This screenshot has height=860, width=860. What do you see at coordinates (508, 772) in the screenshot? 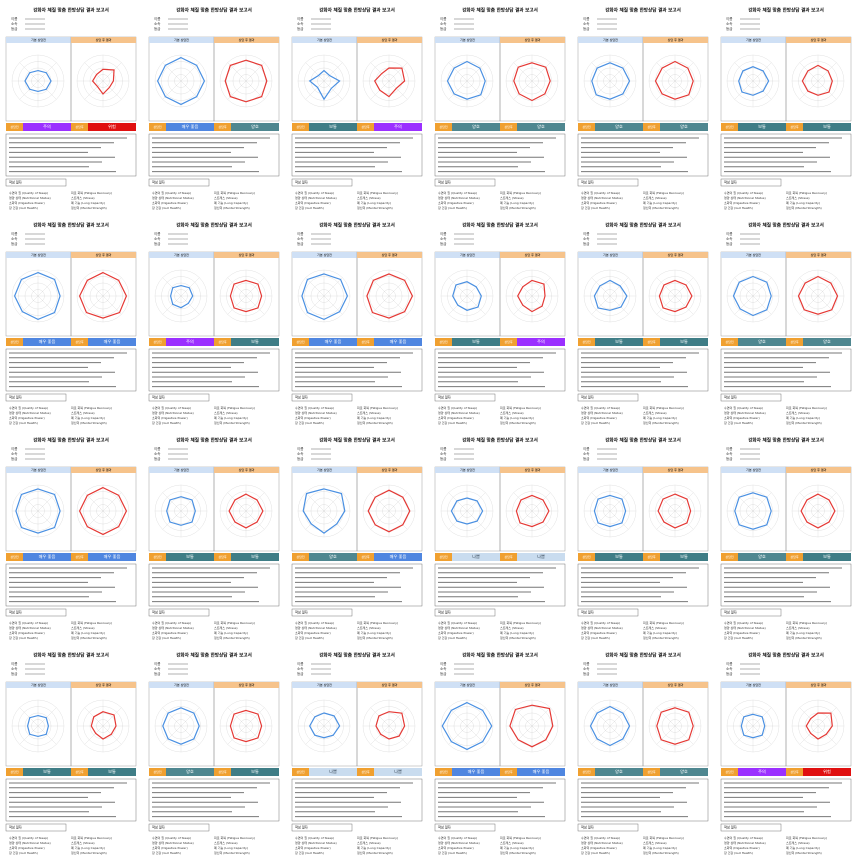
I see `stage-box` at bounding box center [508, 772].